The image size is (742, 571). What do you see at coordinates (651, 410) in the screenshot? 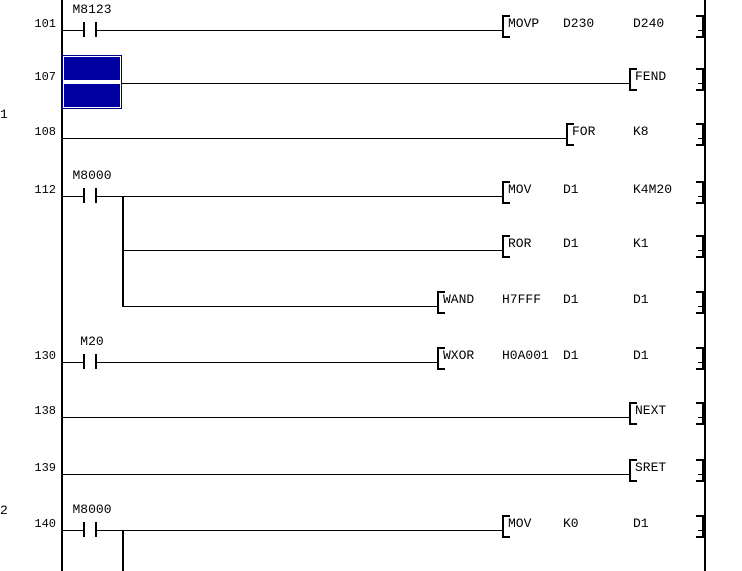
I see `instruction-opcode: NEXT` at bounding box center [651, 410].